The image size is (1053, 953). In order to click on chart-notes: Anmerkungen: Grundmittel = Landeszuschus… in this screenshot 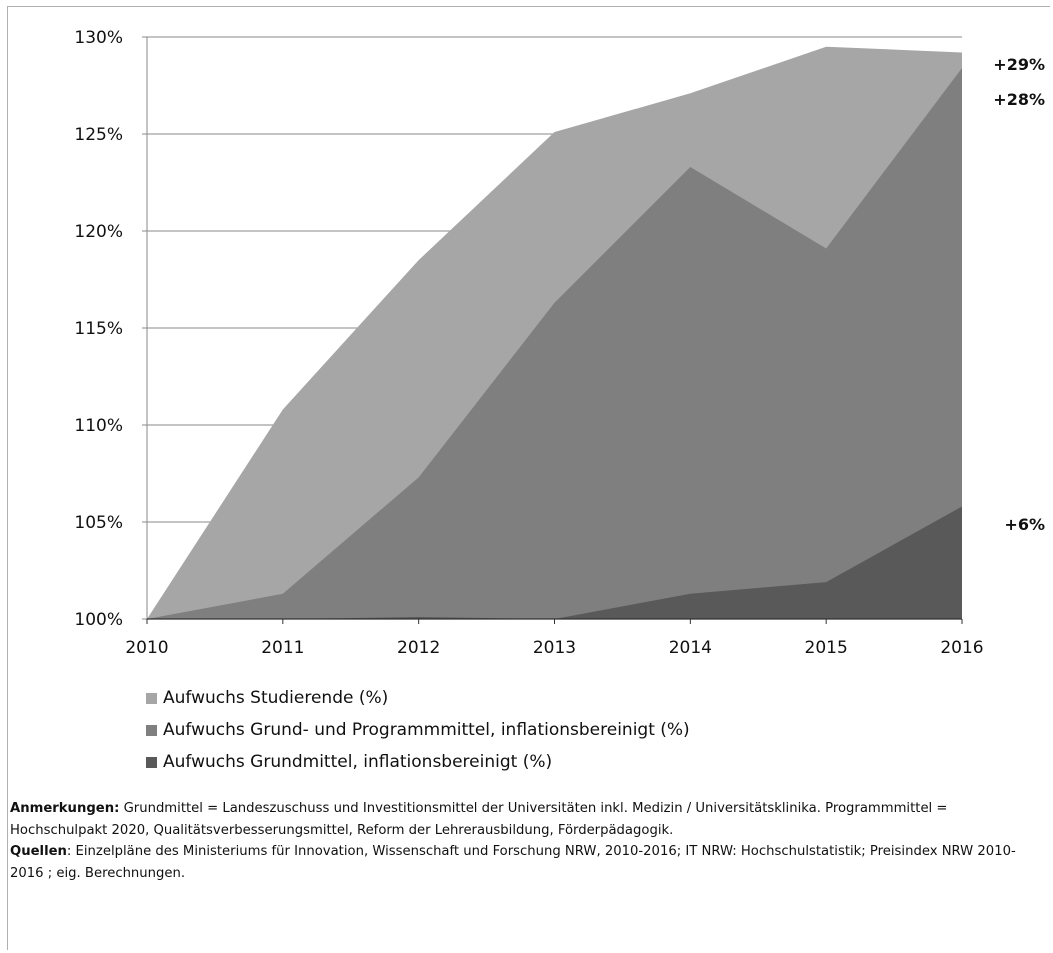, I will do `click(525, 841)`.